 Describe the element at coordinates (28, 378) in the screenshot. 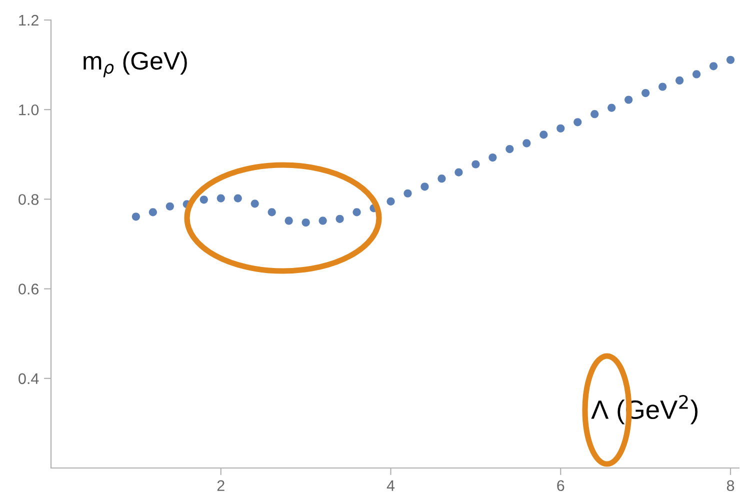

I see `y-tick-label: 0.4` at that location.